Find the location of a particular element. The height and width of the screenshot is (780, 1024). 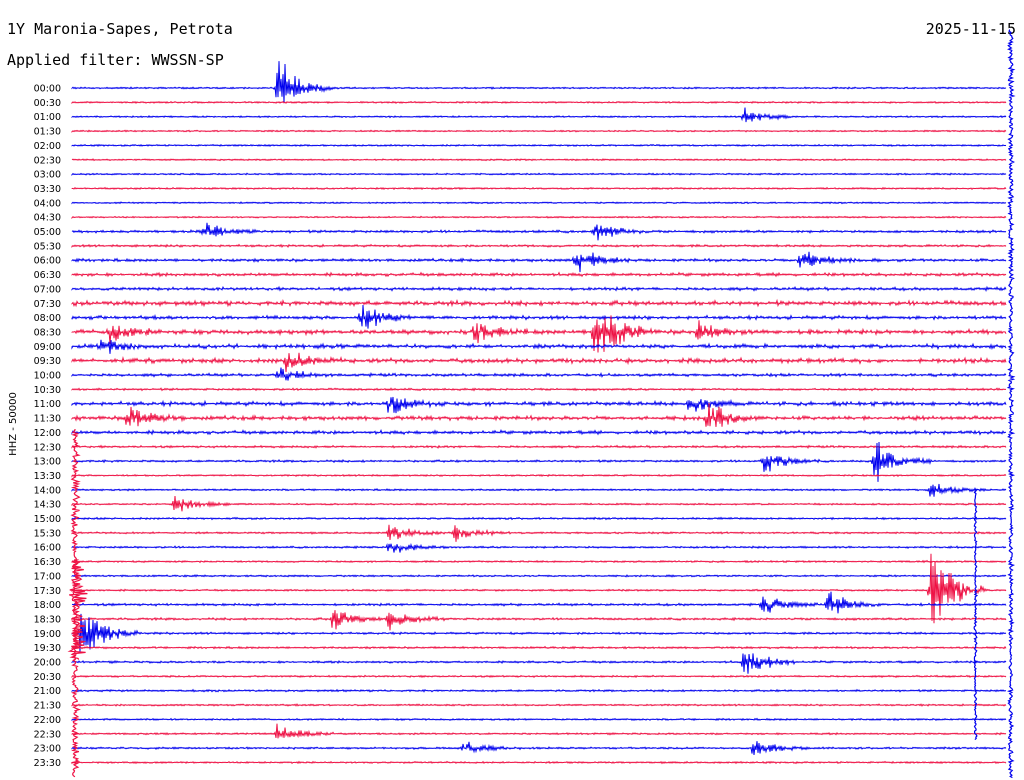

row-time-label: 23:30 is located at coordinates (47, 763).